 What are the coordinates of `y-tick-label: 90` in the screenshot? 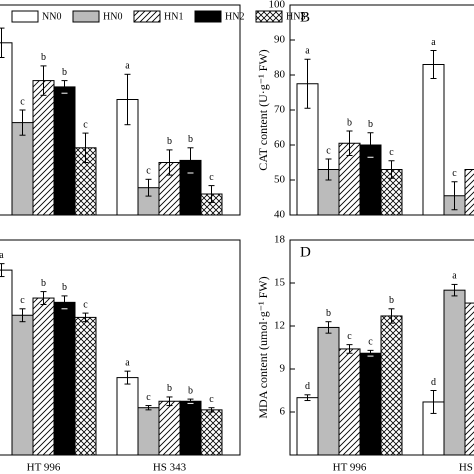 It's located at (280, 40).